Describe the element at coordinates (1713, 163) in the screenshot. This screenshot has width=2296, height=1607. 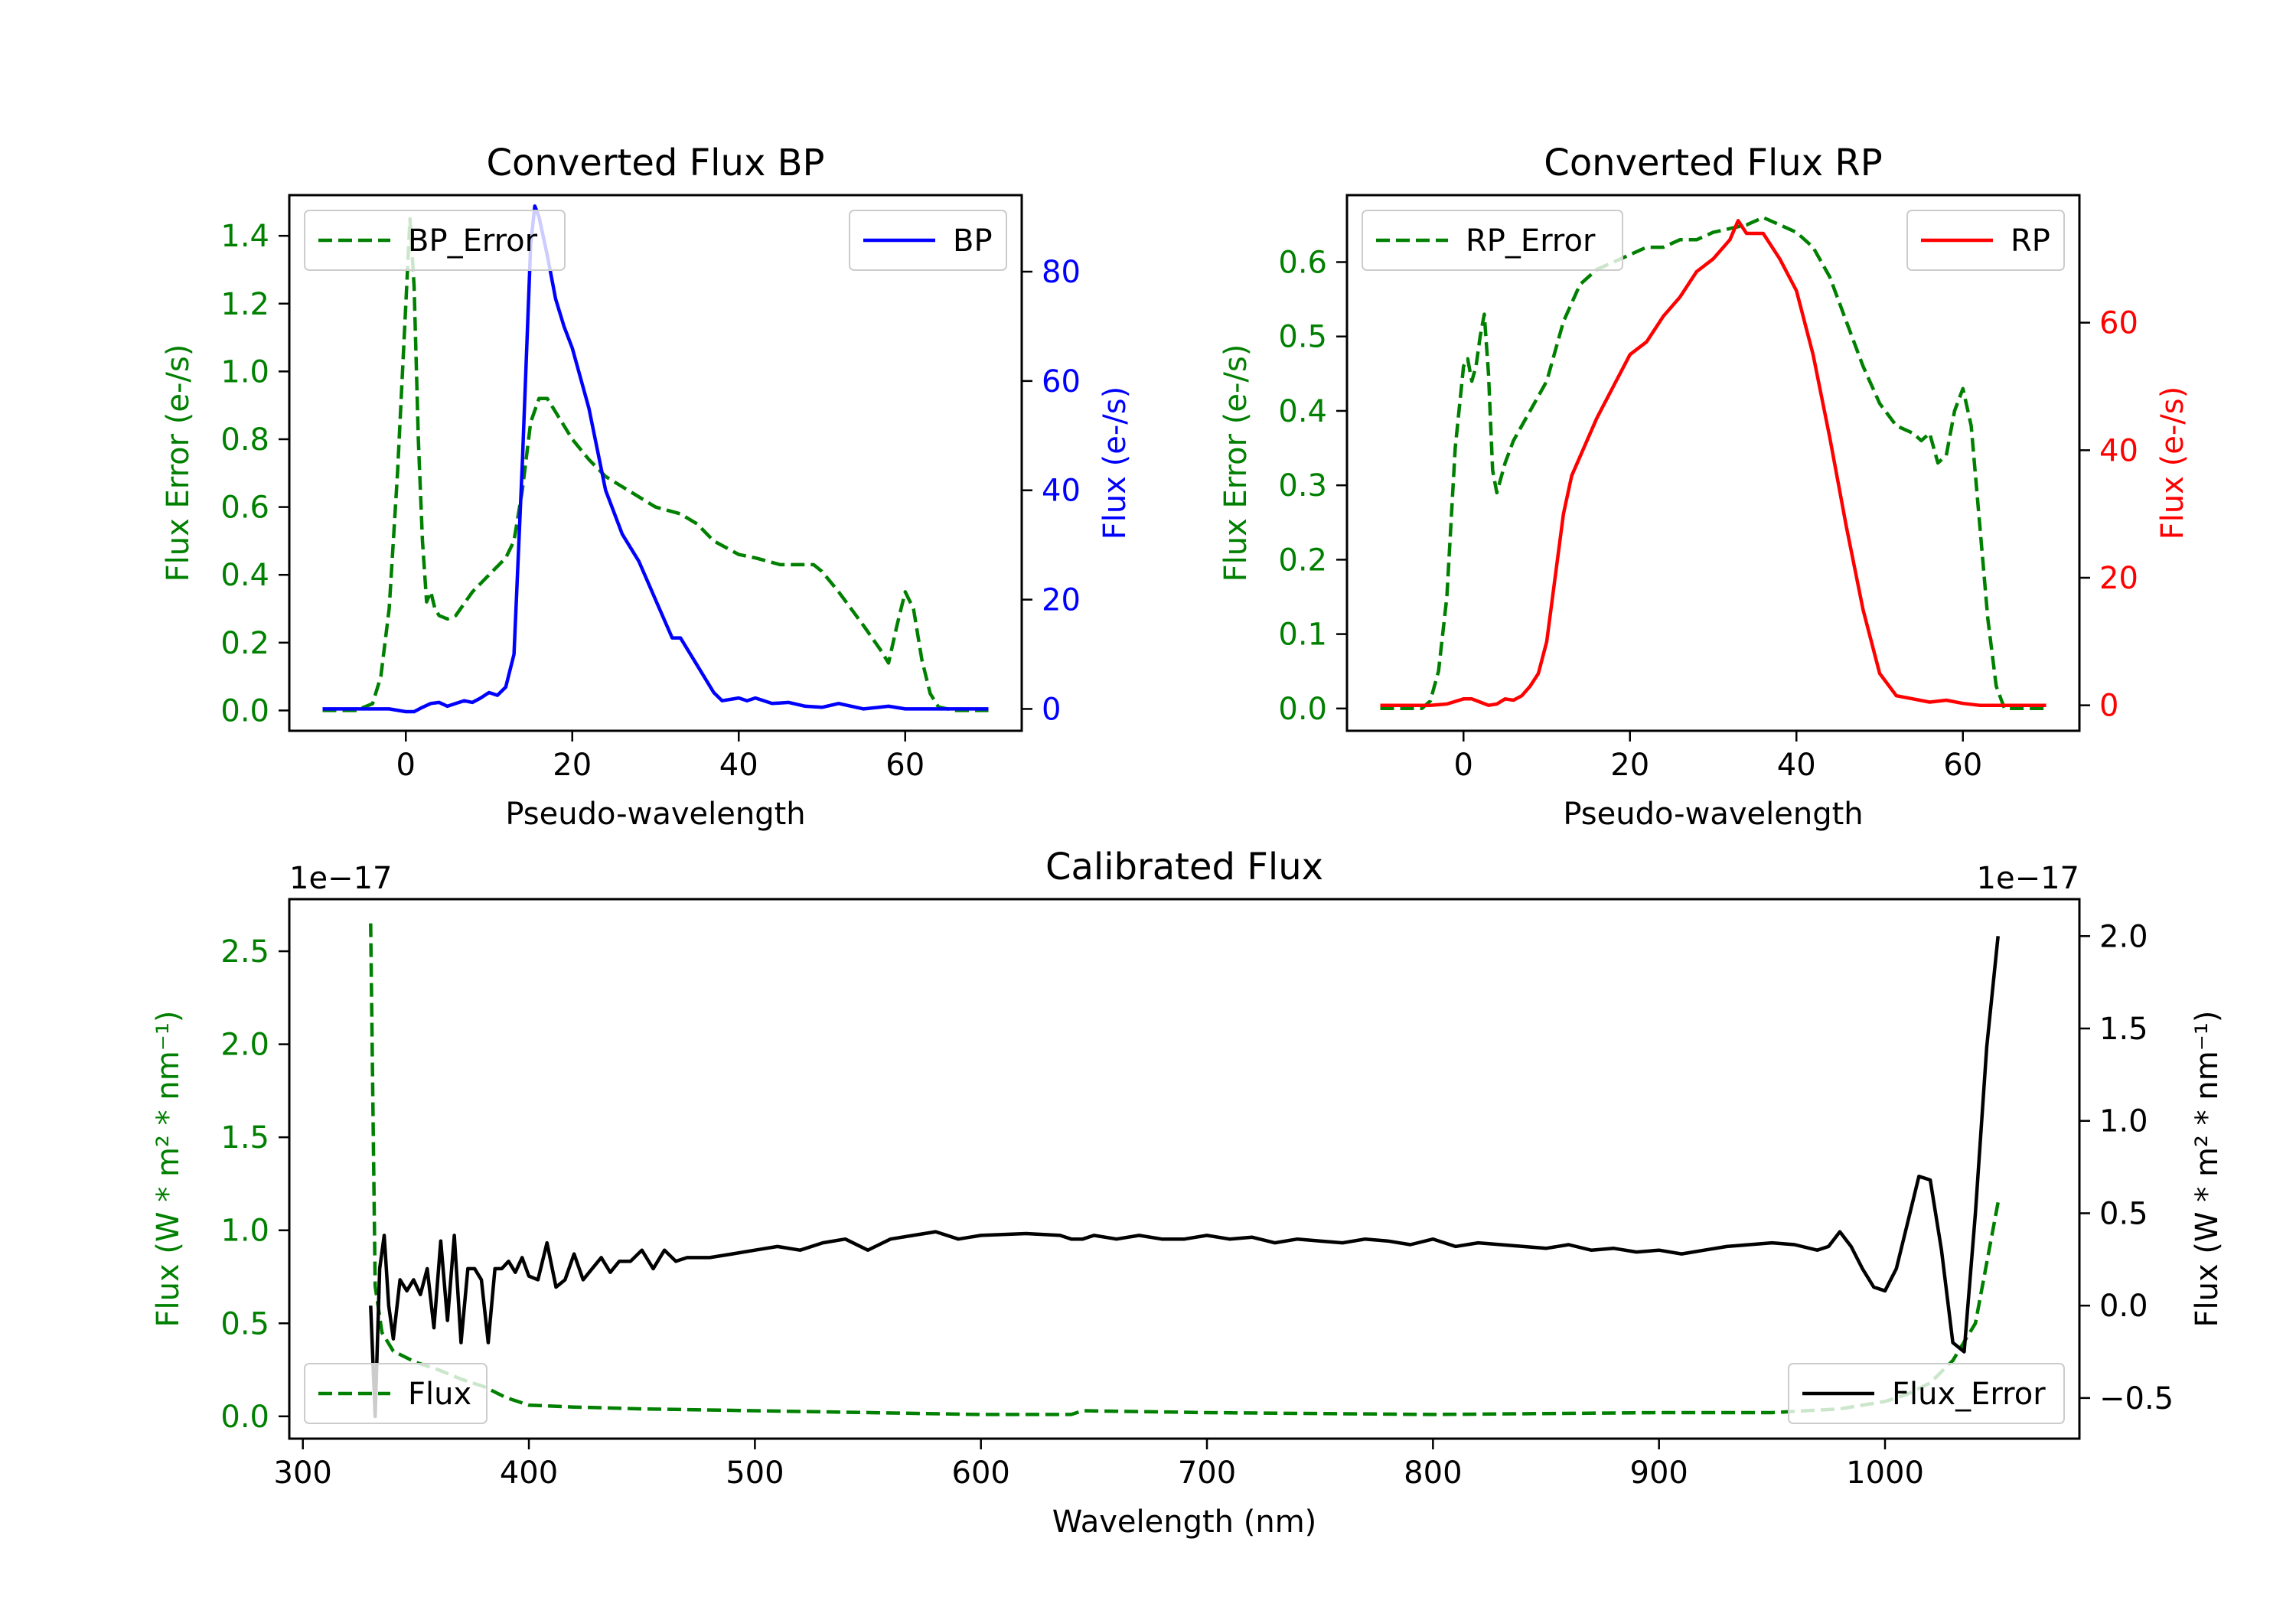
I see `chart-title: Converted Flux RP` at that location.